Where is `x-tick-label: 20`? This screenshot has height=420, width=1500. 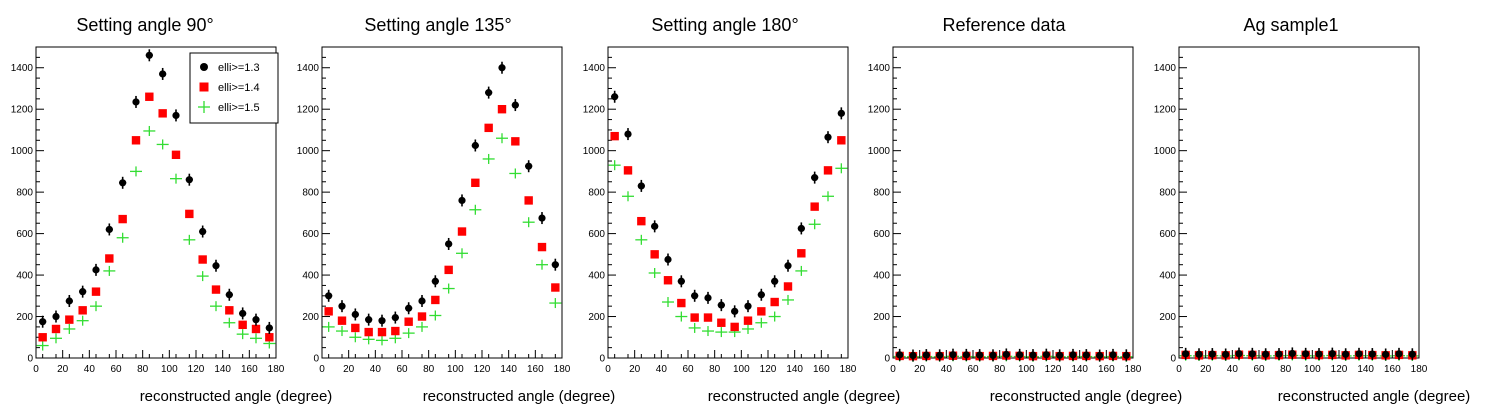
x-tick-label: 20 is located at coordinates (920, 369).